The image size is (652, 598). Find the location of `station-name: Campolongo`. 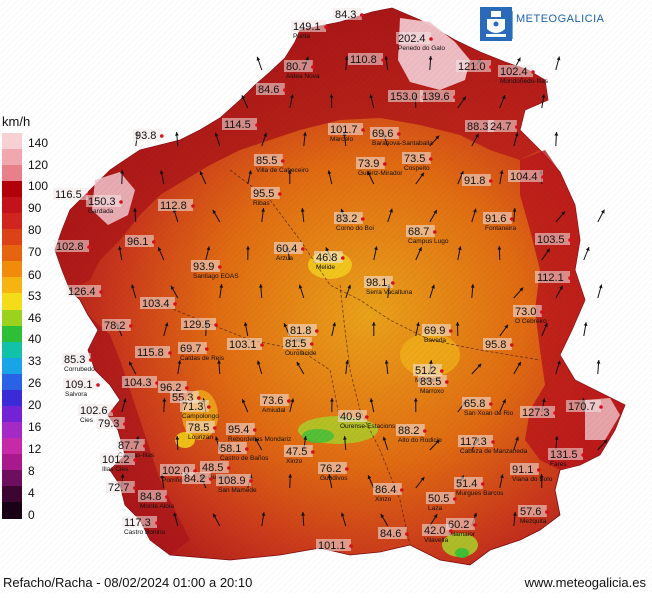

station-name: Campolongo is located at coordinates (200, 416).